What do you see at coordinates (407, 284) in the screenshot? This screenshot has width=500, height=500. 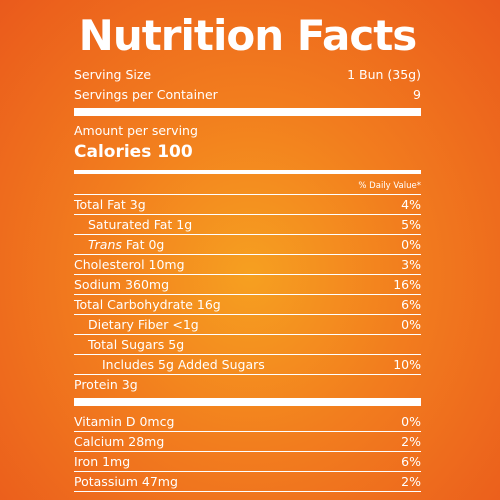 I see `nutrient-dv: 16%` at bounding box center [407, 284].